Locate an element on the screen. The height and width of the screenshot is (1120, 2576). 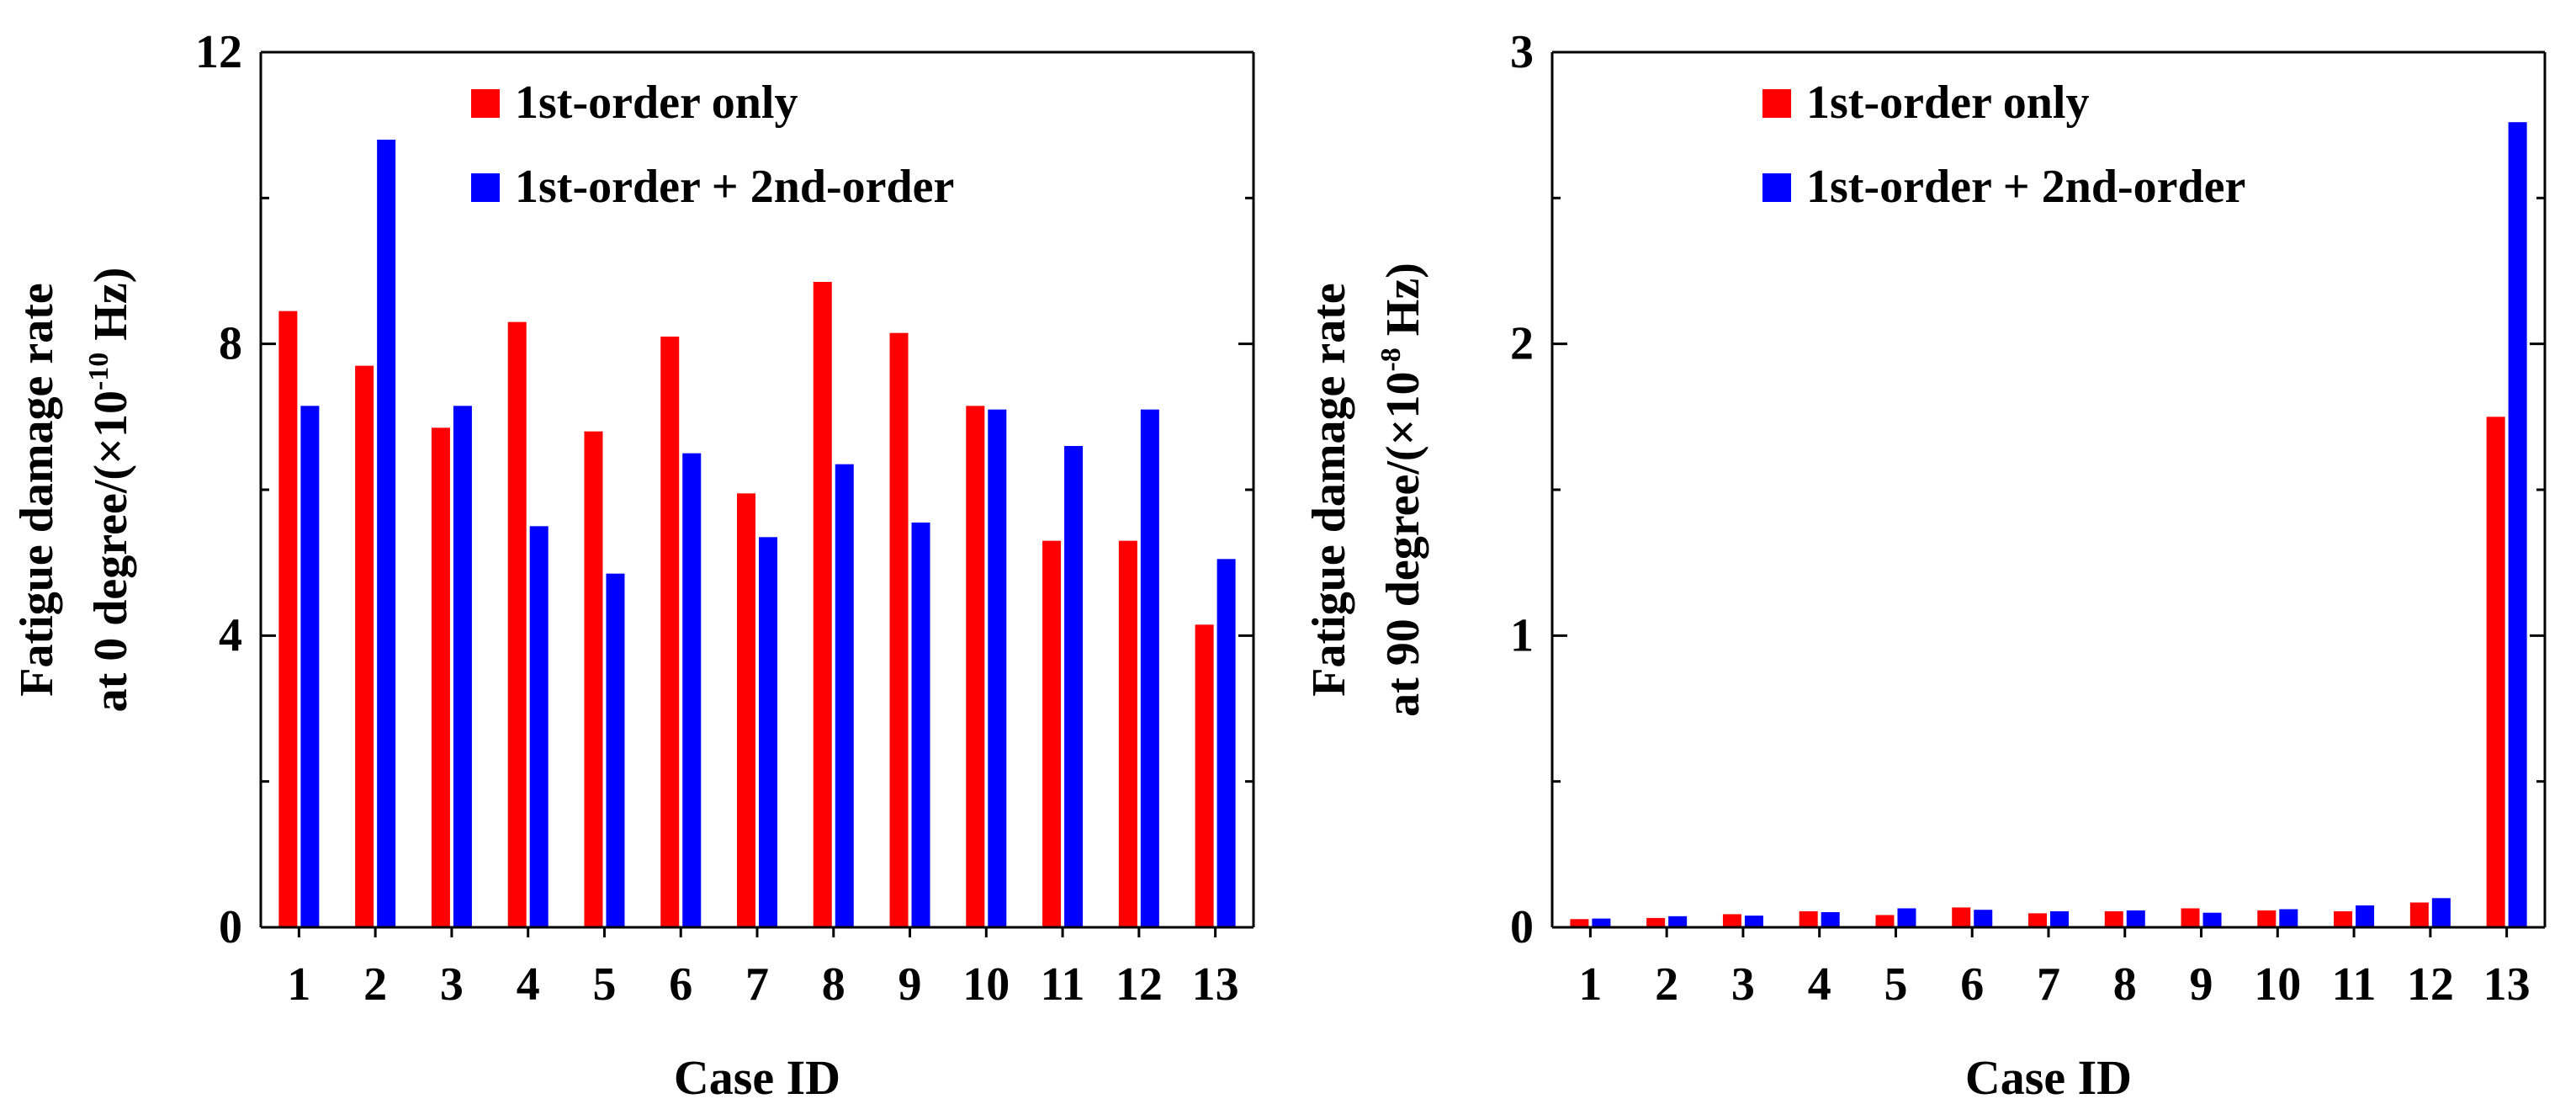
y-axis-label-exponent: -8 is located at coordinates (1391, 360).